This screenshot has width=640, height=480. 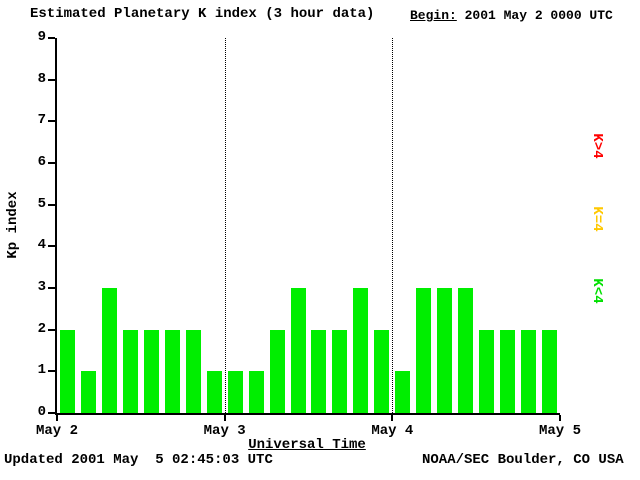 I want to click on legend-item: K<4, so click(x=597, y=291).